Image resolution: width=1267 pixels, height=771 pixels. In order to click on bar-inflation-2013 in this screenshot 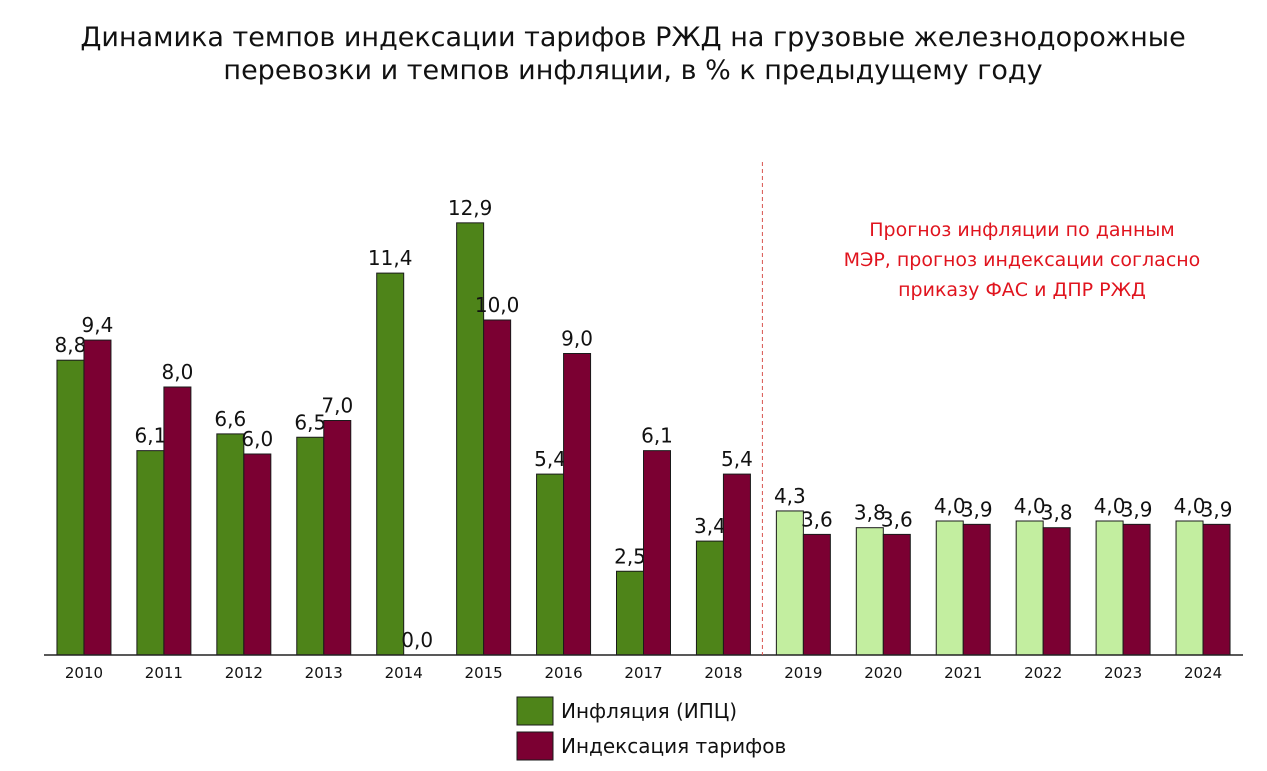, I will do `click(310, 546)`.